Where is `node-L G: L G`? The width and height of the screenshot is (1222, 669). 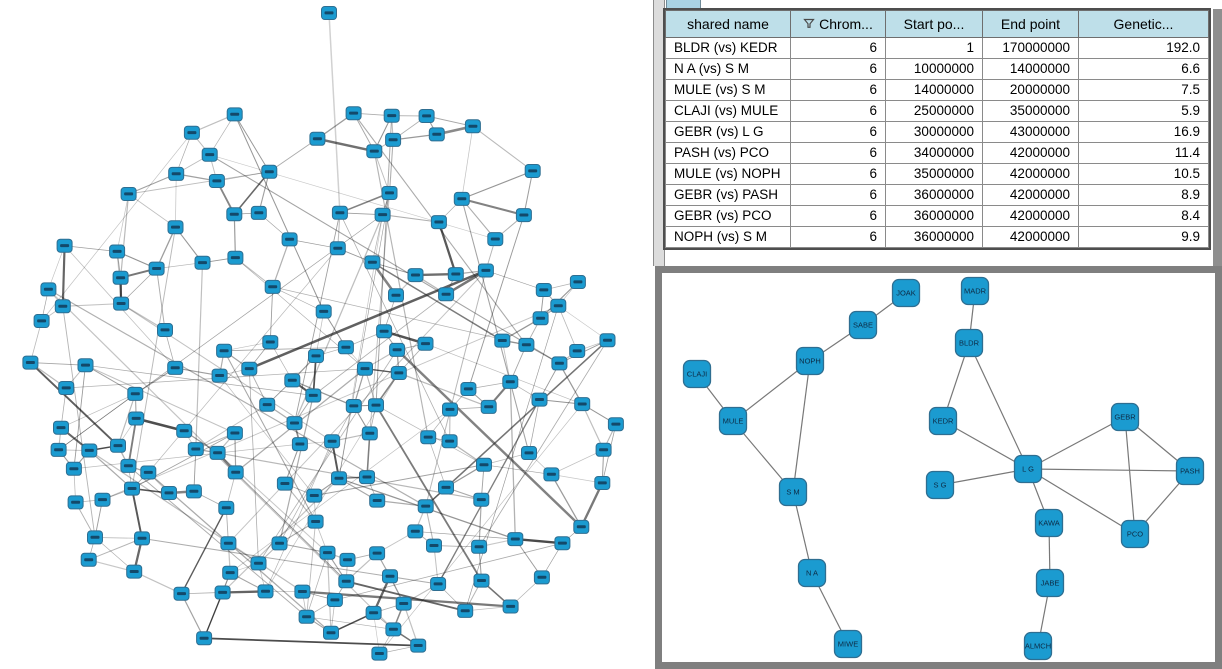
node-L G: L G is located at coordinates (1028, 469).